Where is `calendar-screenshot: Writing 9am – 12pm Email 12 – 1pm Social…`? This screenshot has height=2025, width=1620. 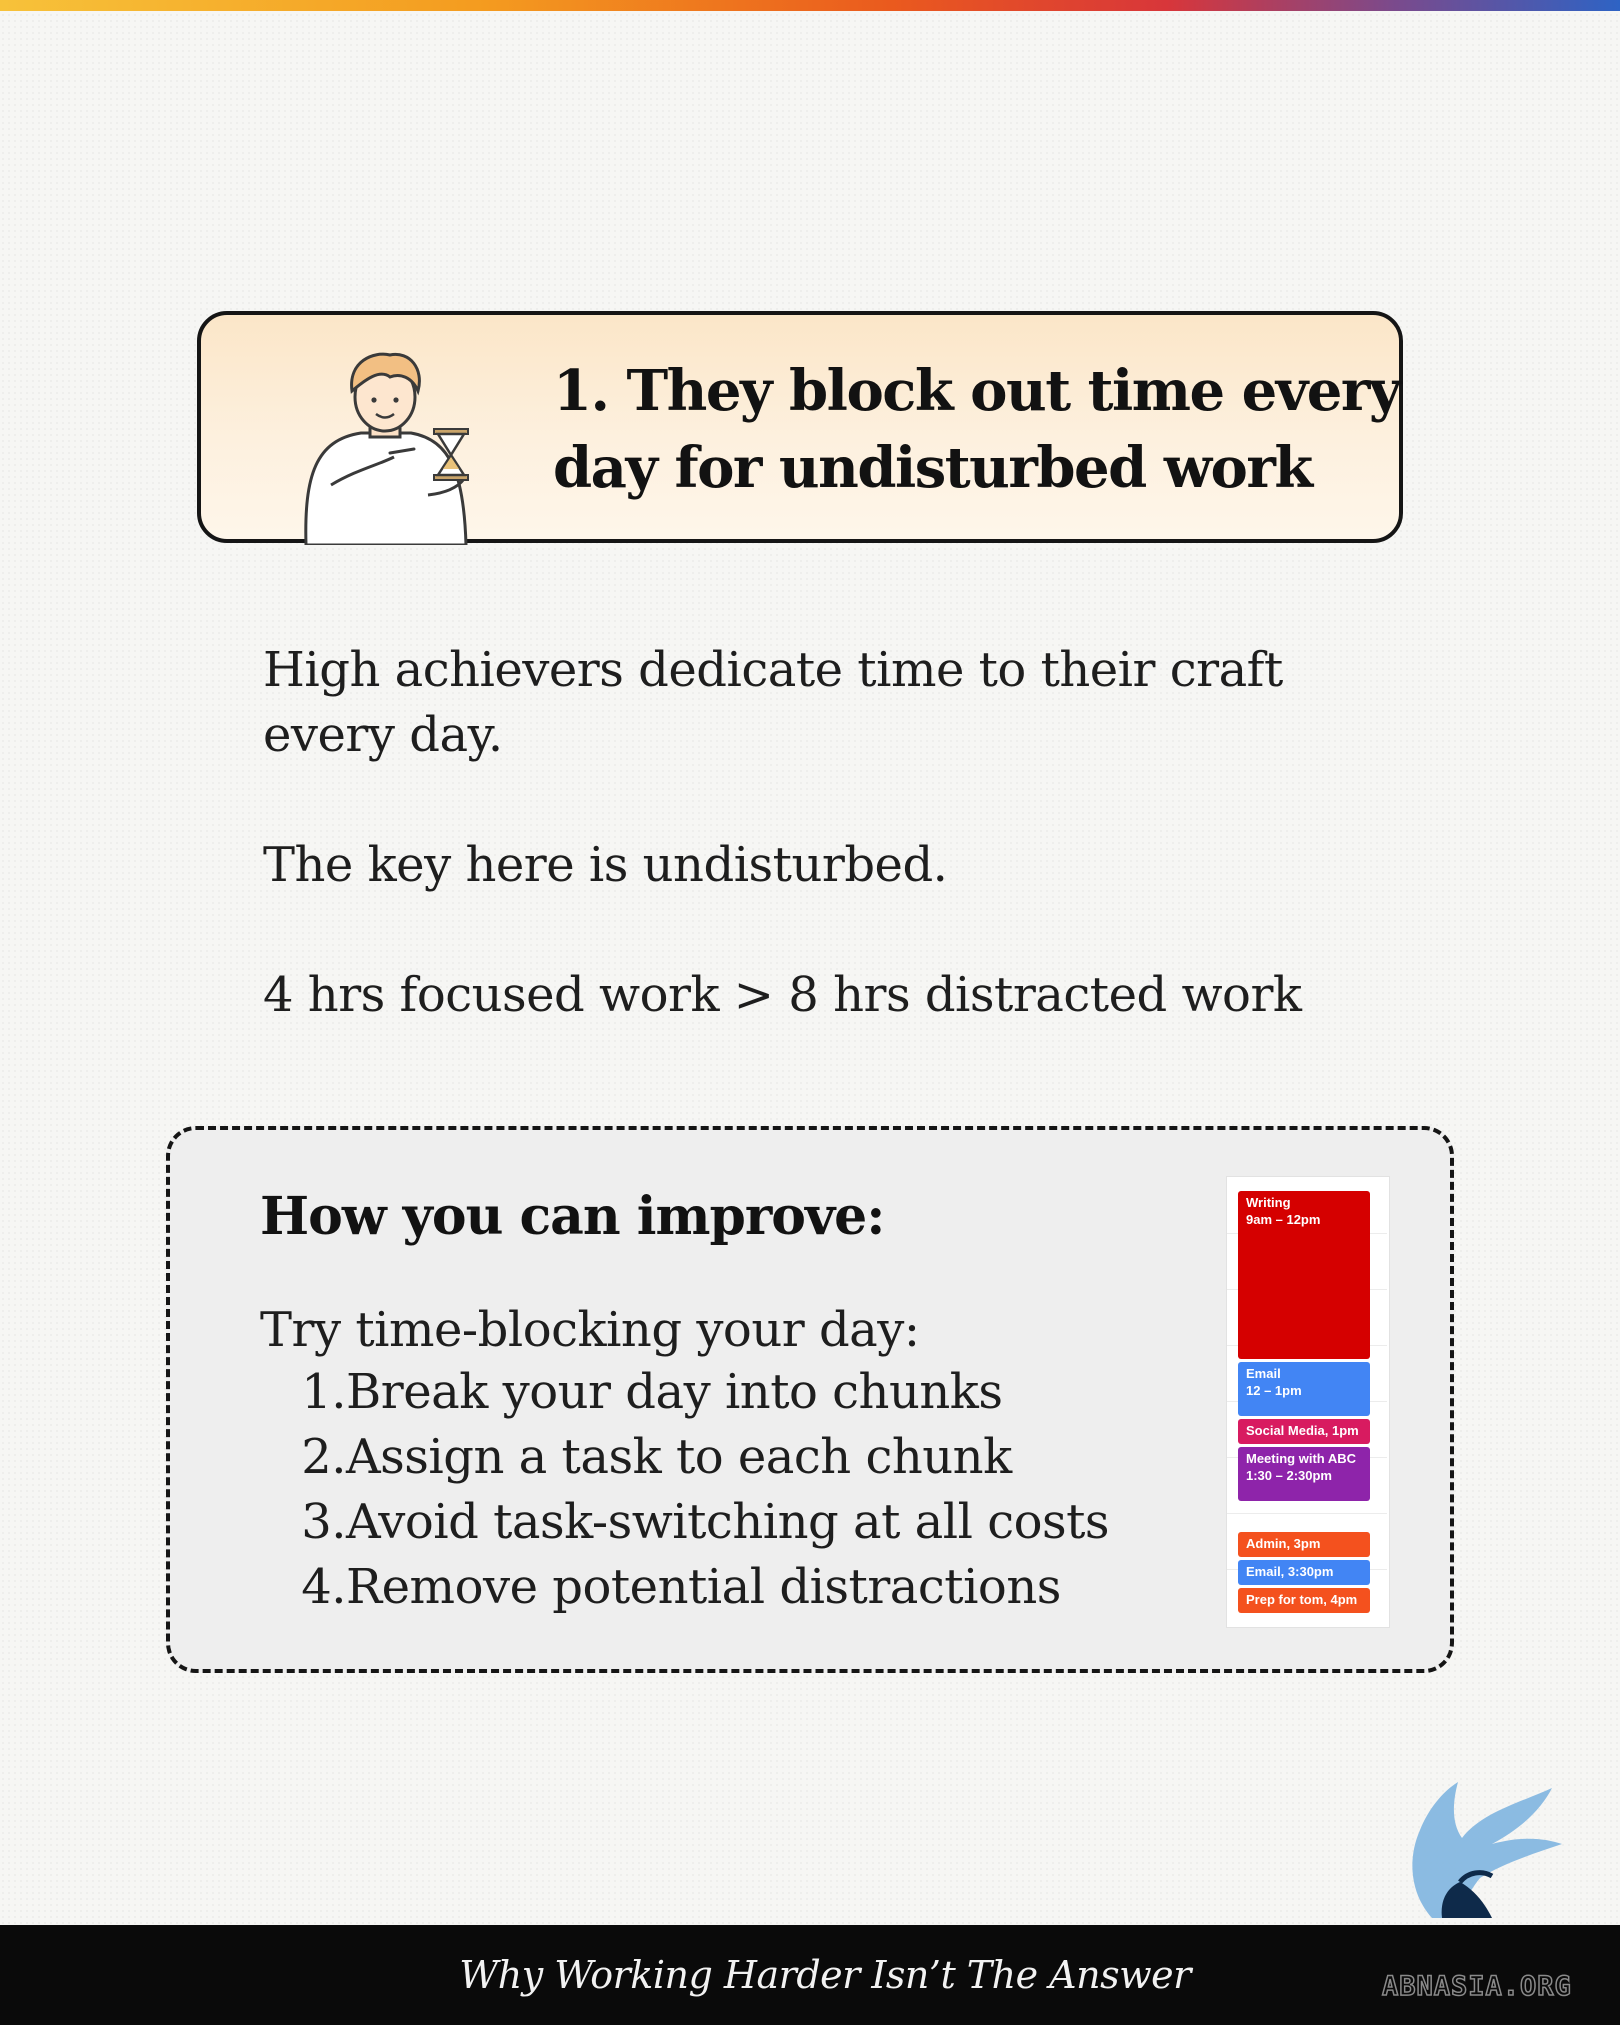
calendar-screenshot: Writing 9am – 12pm Email 12 – 1pm Social… is located at coordinates (1308, 1402).